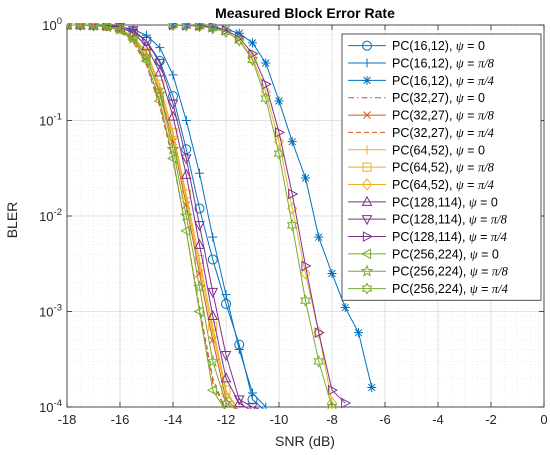 Image resolution: width=550 pixels, height=455 pixels. I want to click on marker-cross, so click(367, 115).